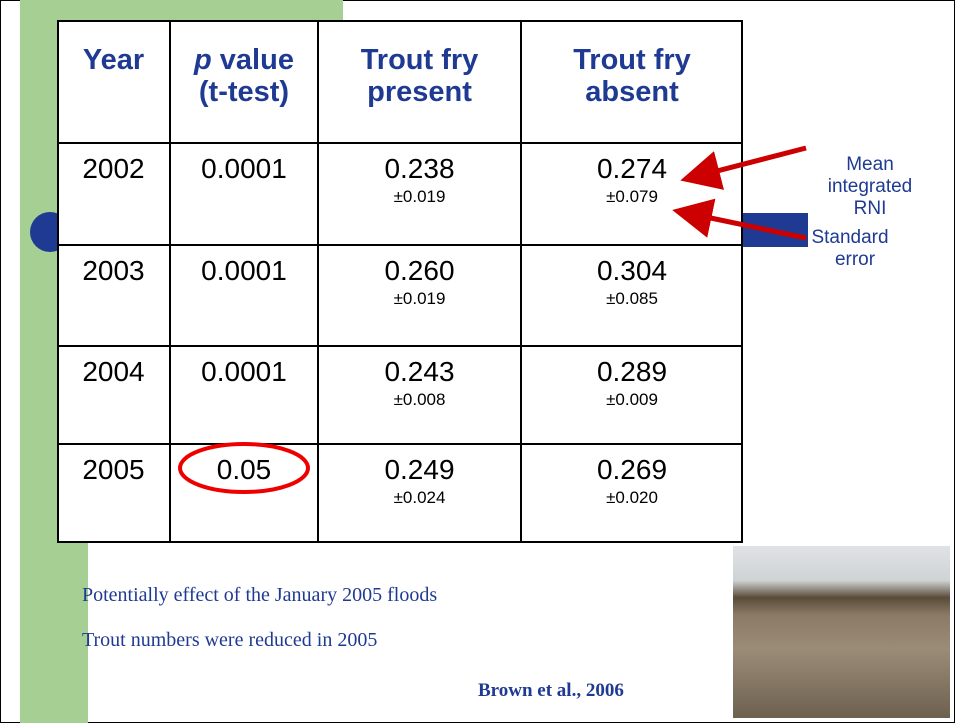 This screenshot has width=955, height=723. I want to click on annotation-line: integrated, so click(870, 186).